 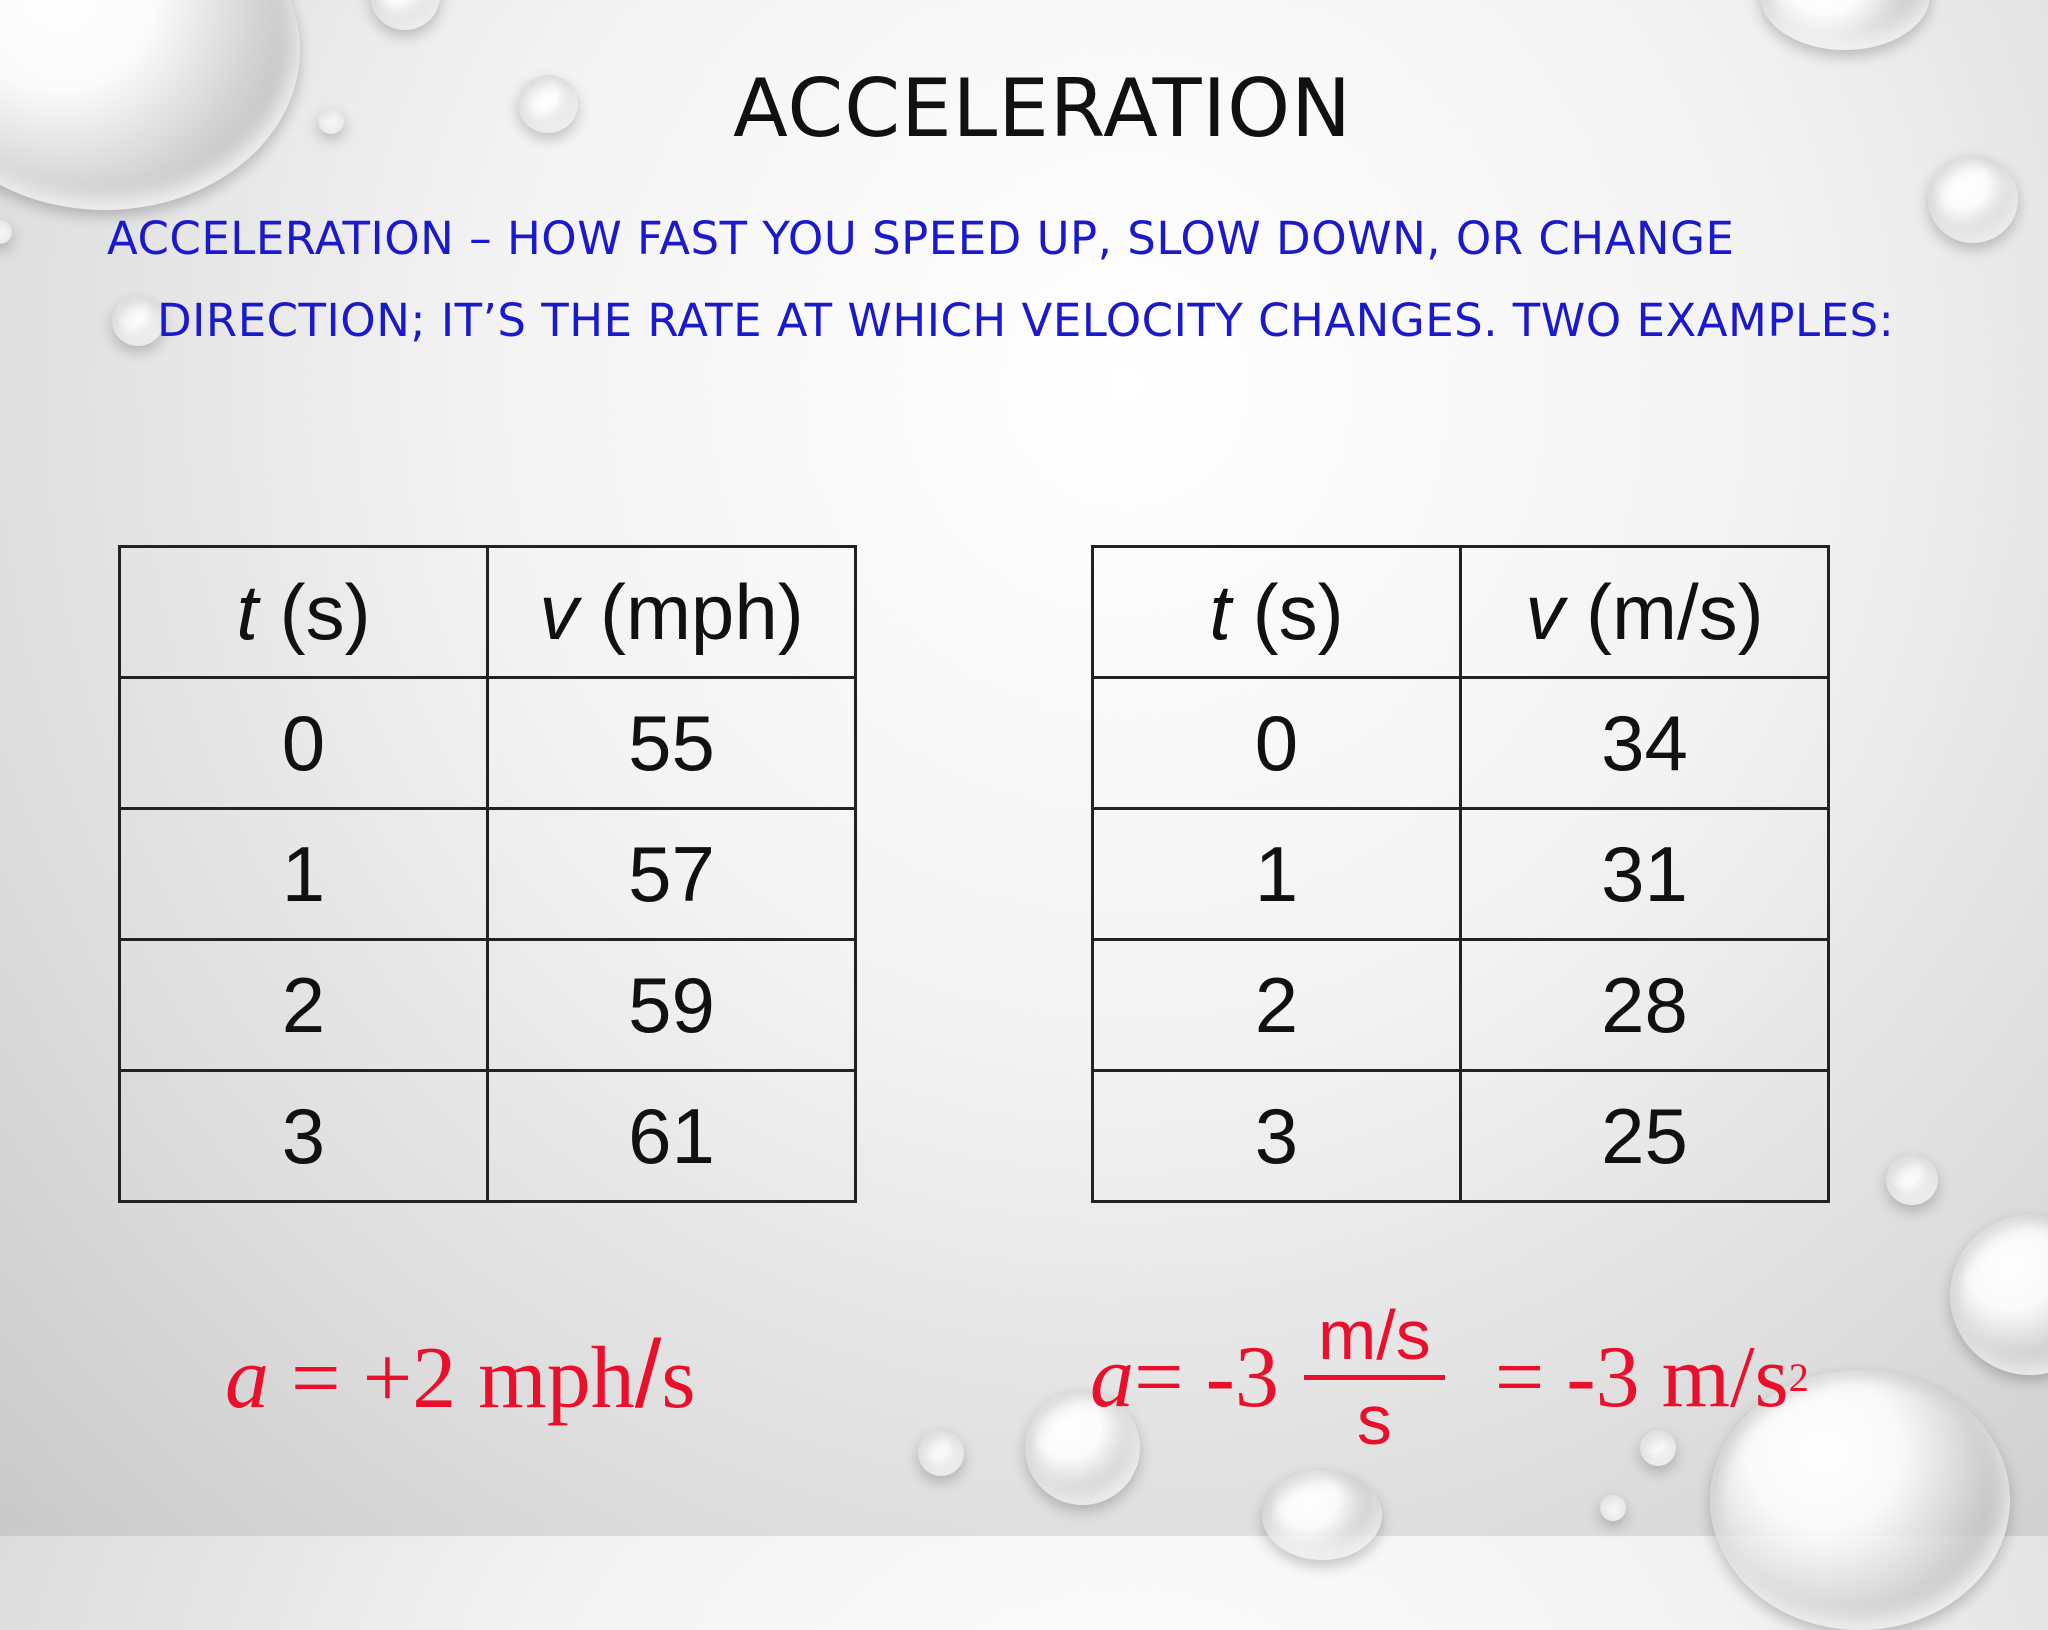 What do you see at coordinates (678, 1378) in the screenshot?
I see `formula-unit: s` at bounding box center [678, 1378].